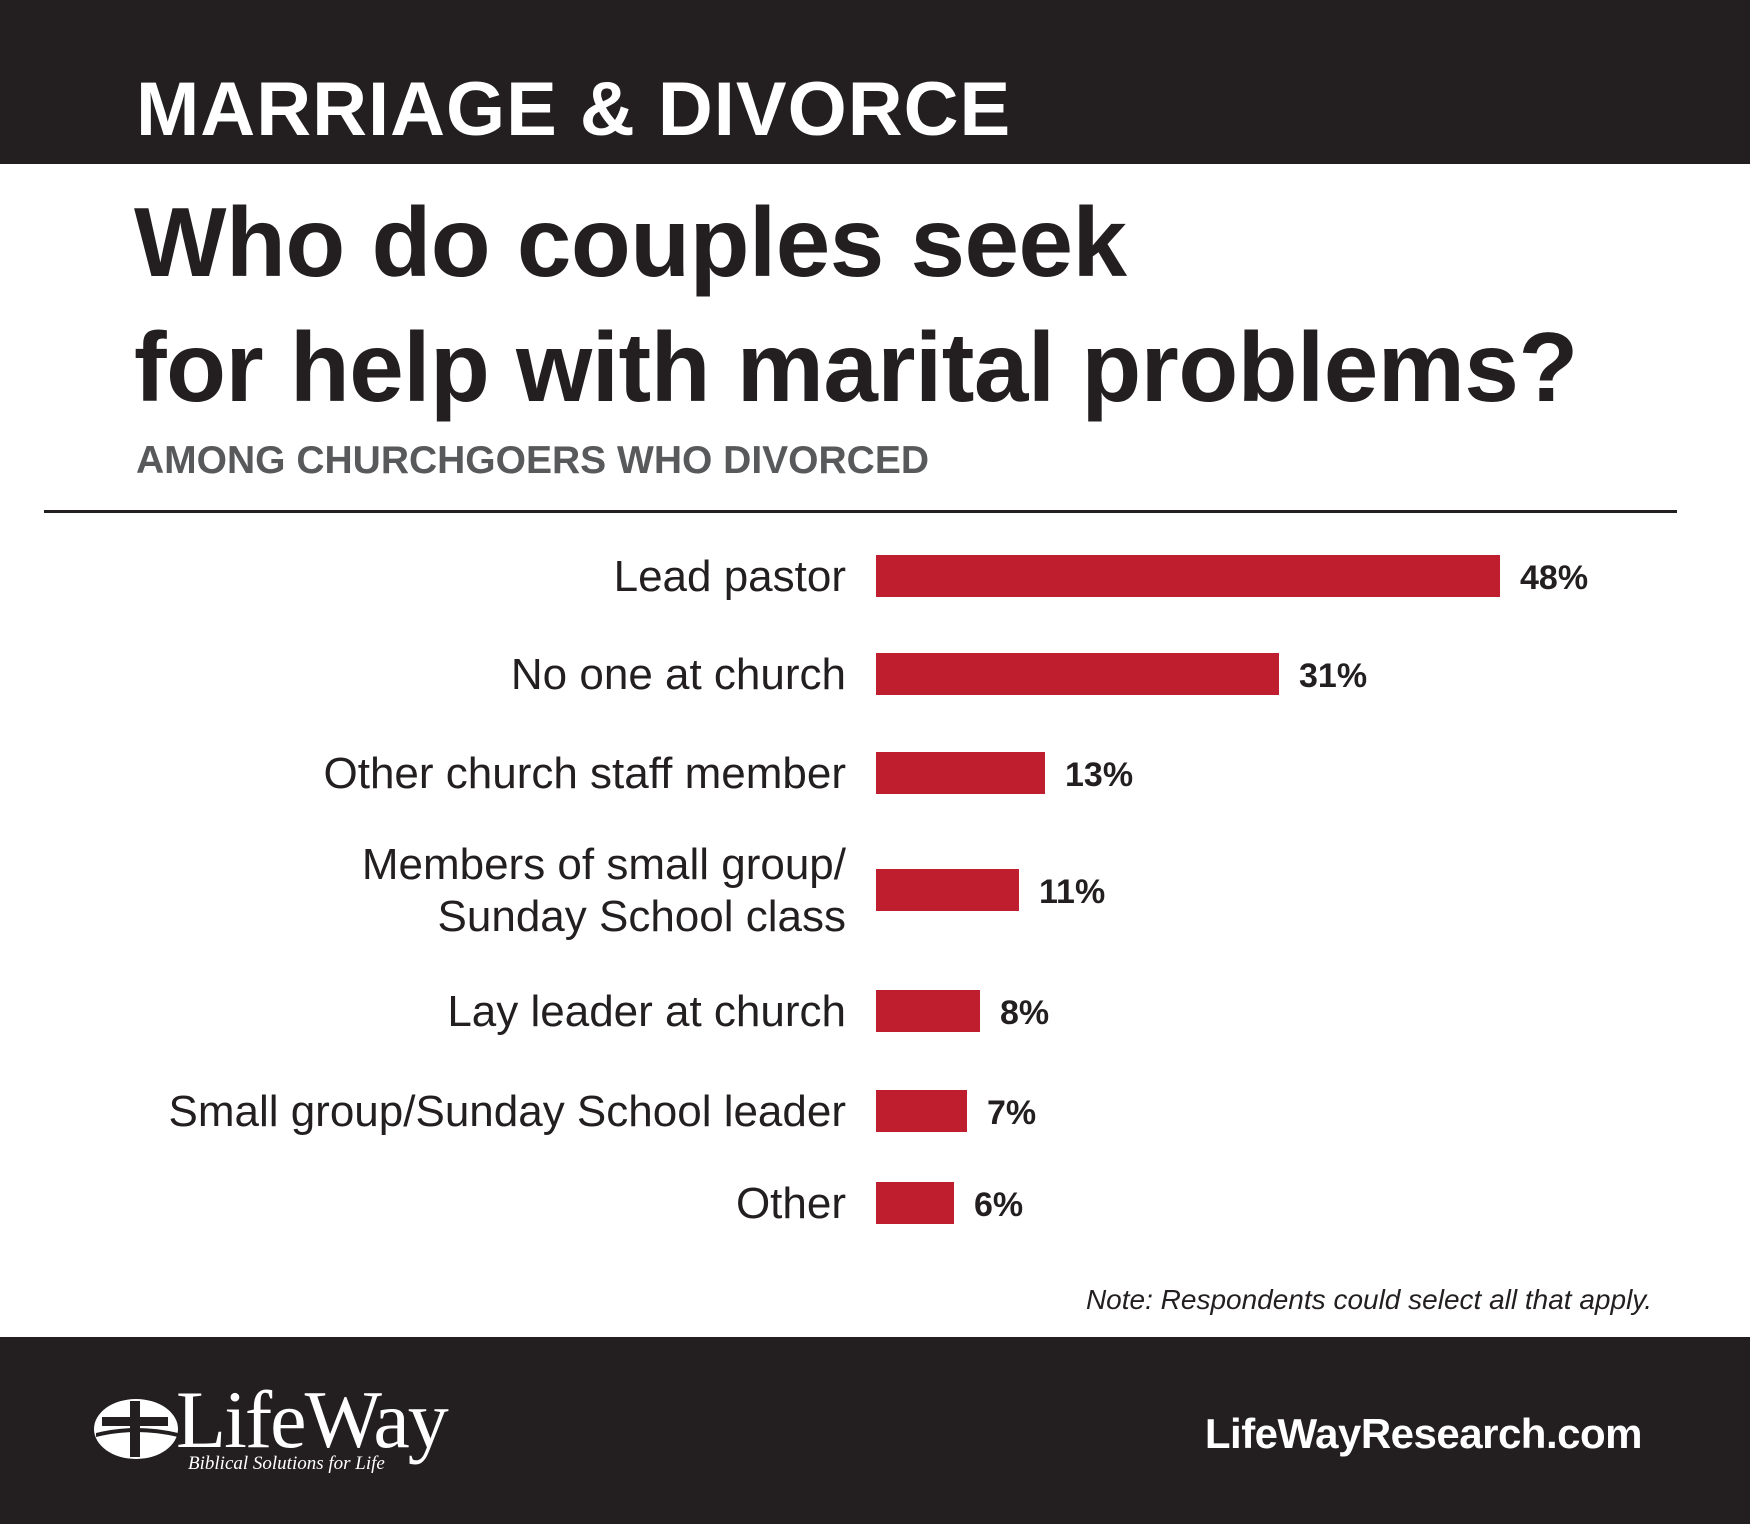 This screenshot has width=1750, height=1524. I want to click on logo-tagline: Biblical Solutions for Life, so click(286, 1463).